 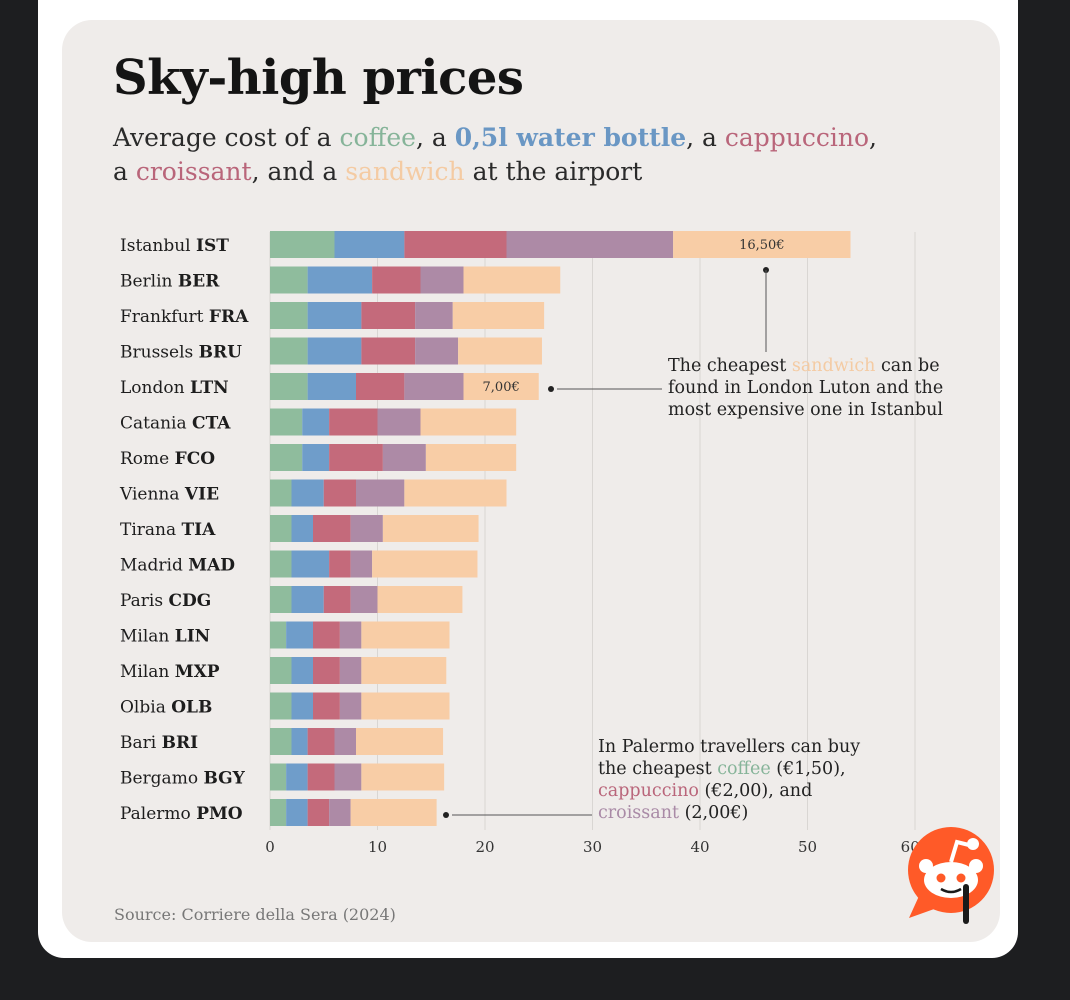 What do you see at coordinates (484, 847) in the screenshot?
I see `x-tick-label: 20` at bounding box center [484, 847].